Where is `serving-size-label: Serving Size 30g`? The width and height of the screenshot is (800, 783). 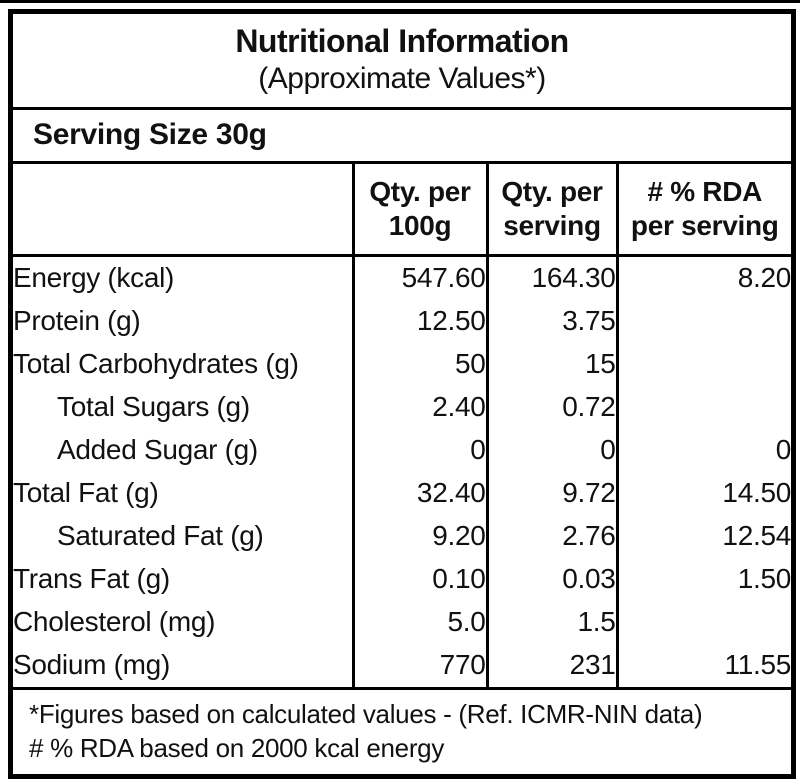
serving-size-label: Serving Size 30g is located at coordinates (402, 137).